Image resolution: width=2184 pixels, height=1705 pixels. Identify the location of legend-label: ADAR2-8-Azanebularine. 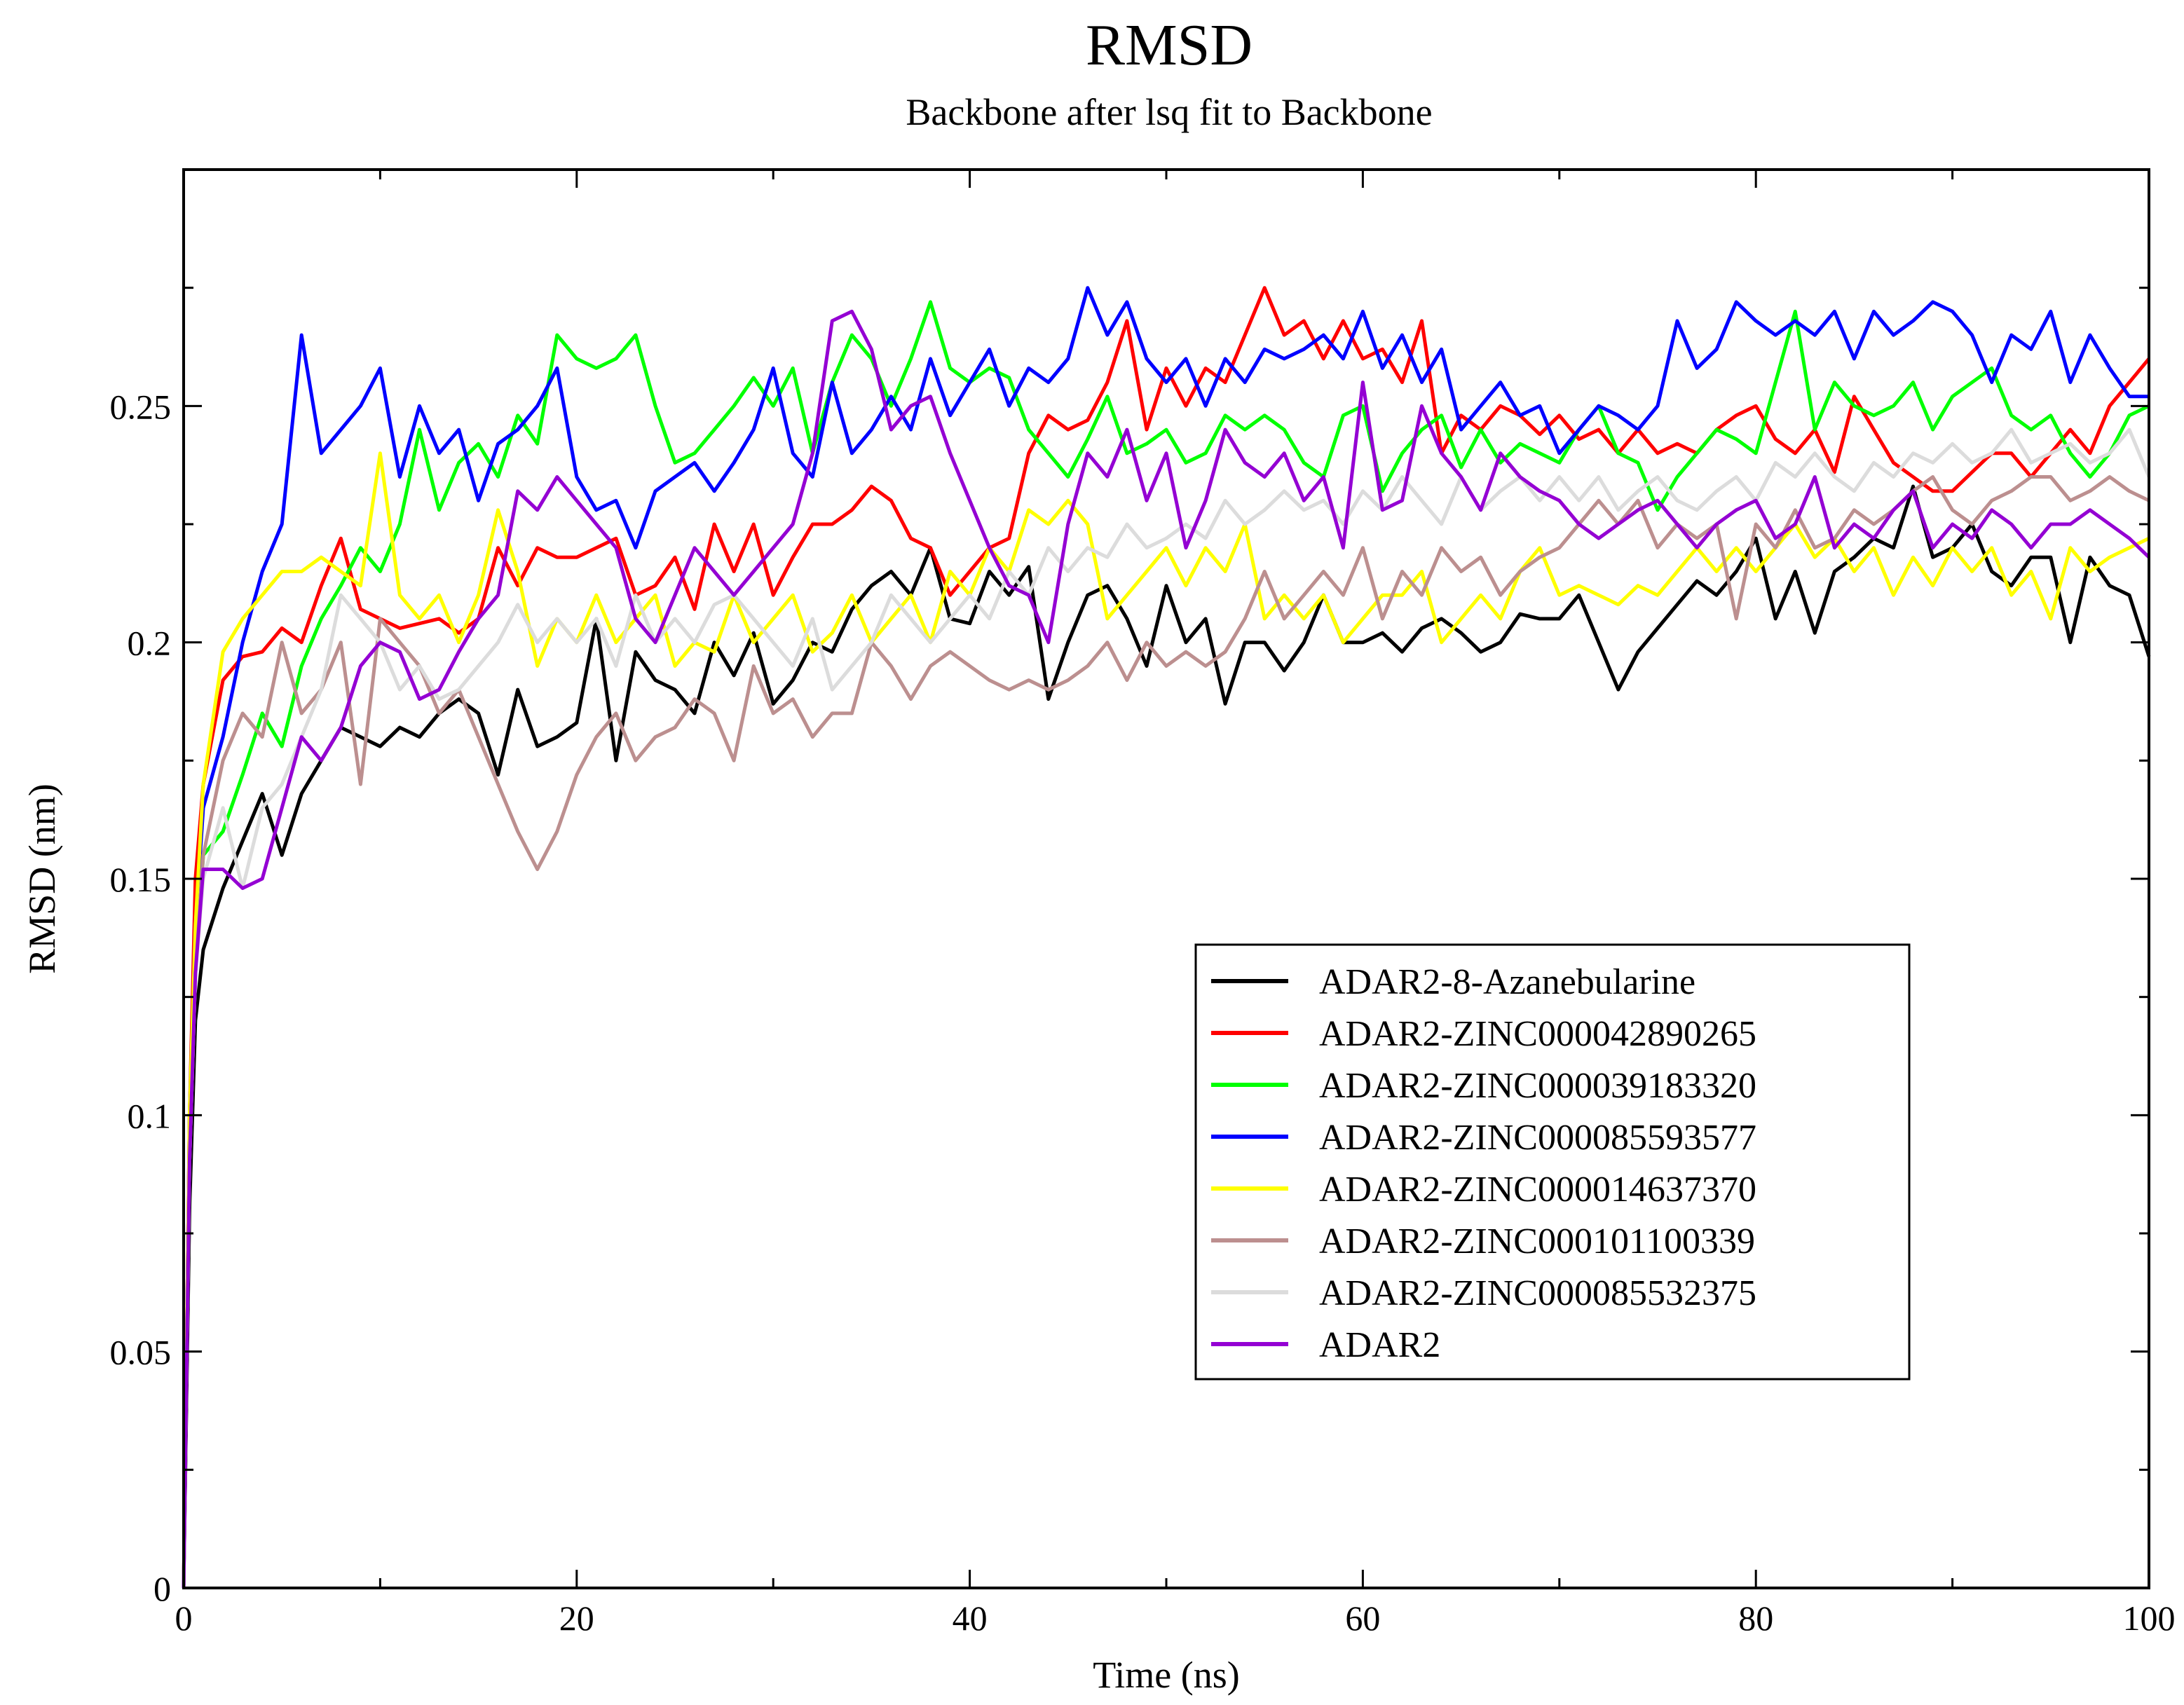
(1507, 982).